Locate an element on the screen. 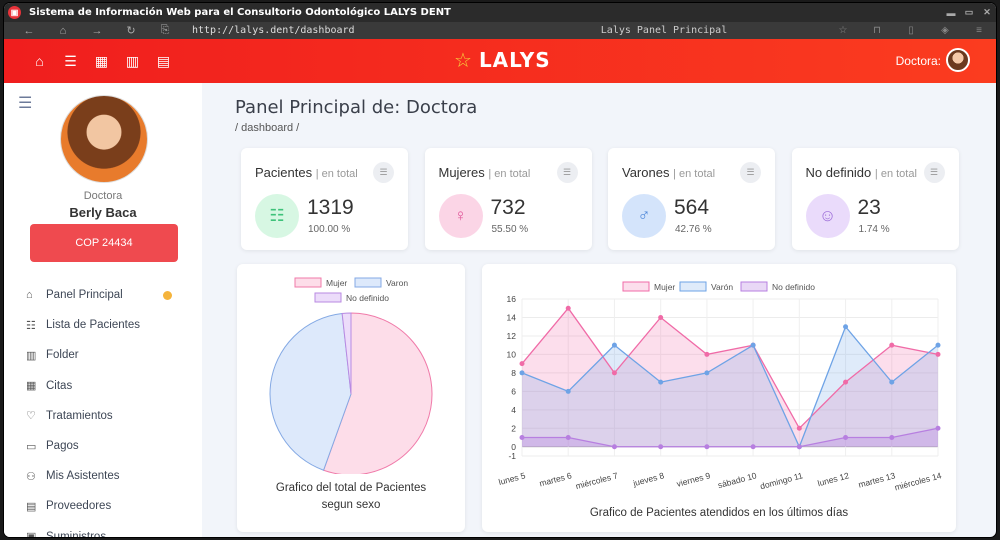  tooth-icon: ♡ is located at coordinates (31, 416).